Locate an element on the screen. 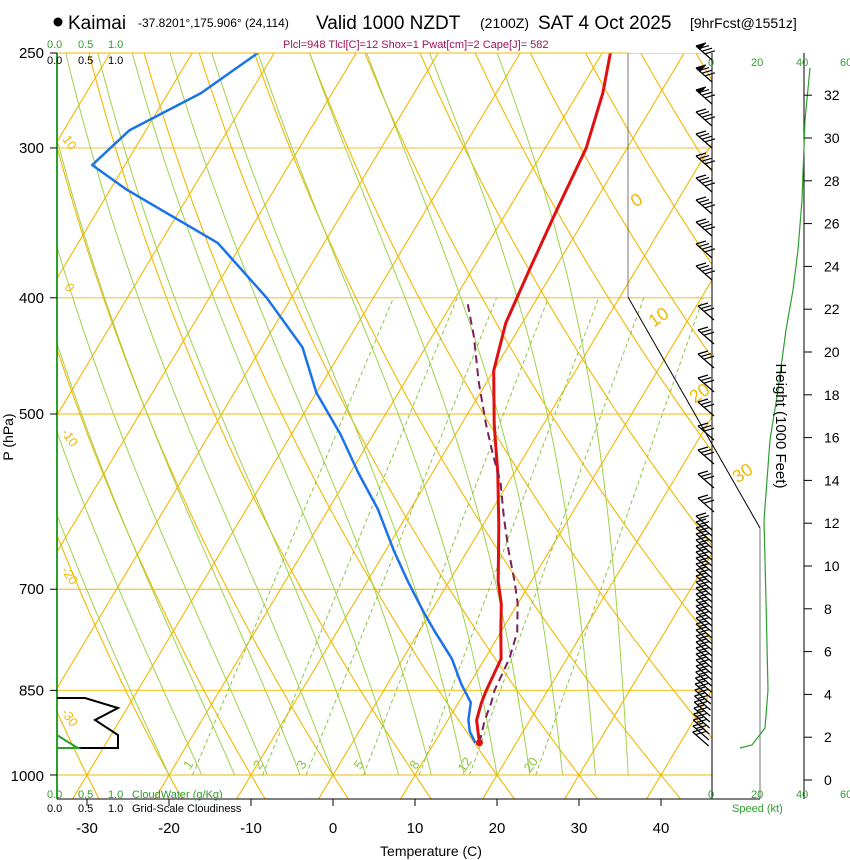 The height and width of the screenshot is (860, 850). wind-speed-profile is located at coordinates (775, 408).